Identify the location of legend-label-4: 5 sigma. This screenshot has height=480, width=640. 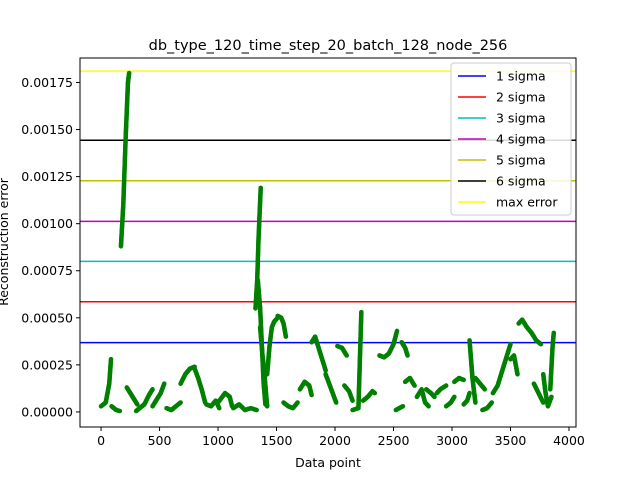
(521, 160).